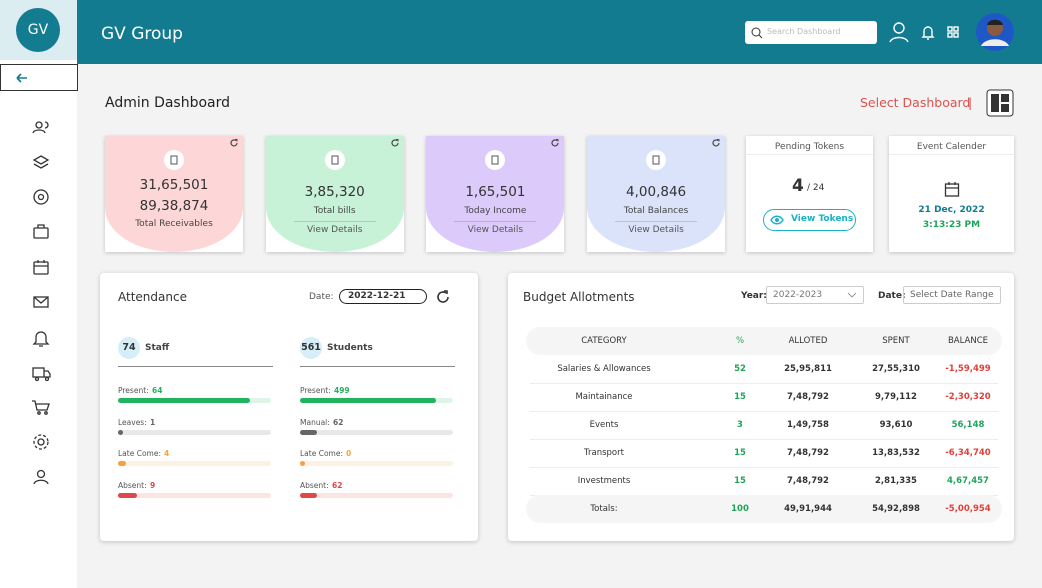  I want to click on totals-cell: 54,92,898, so click(896, 509).